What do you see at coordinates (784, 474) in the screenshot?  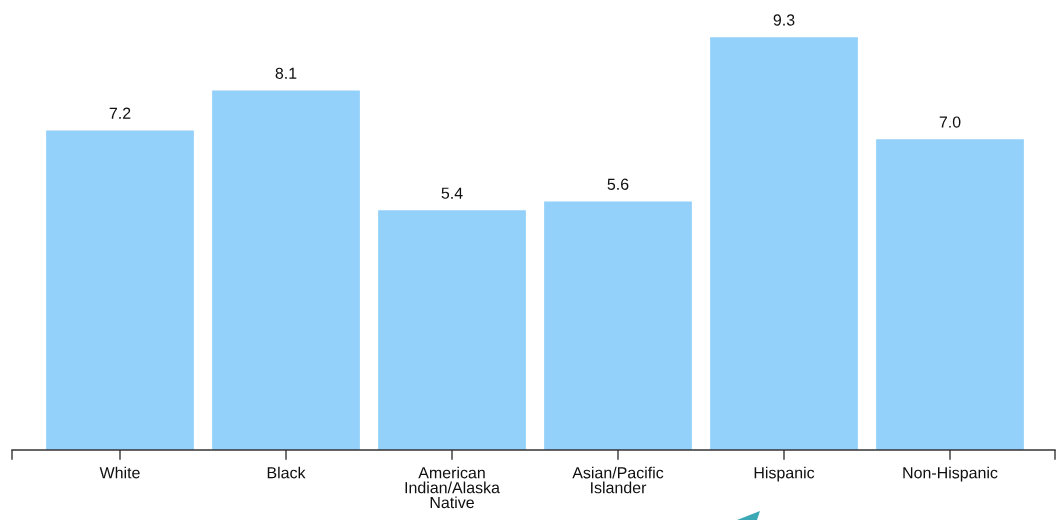 I see `x-tick-label: Hispanic` at bounding box center [784, 474].